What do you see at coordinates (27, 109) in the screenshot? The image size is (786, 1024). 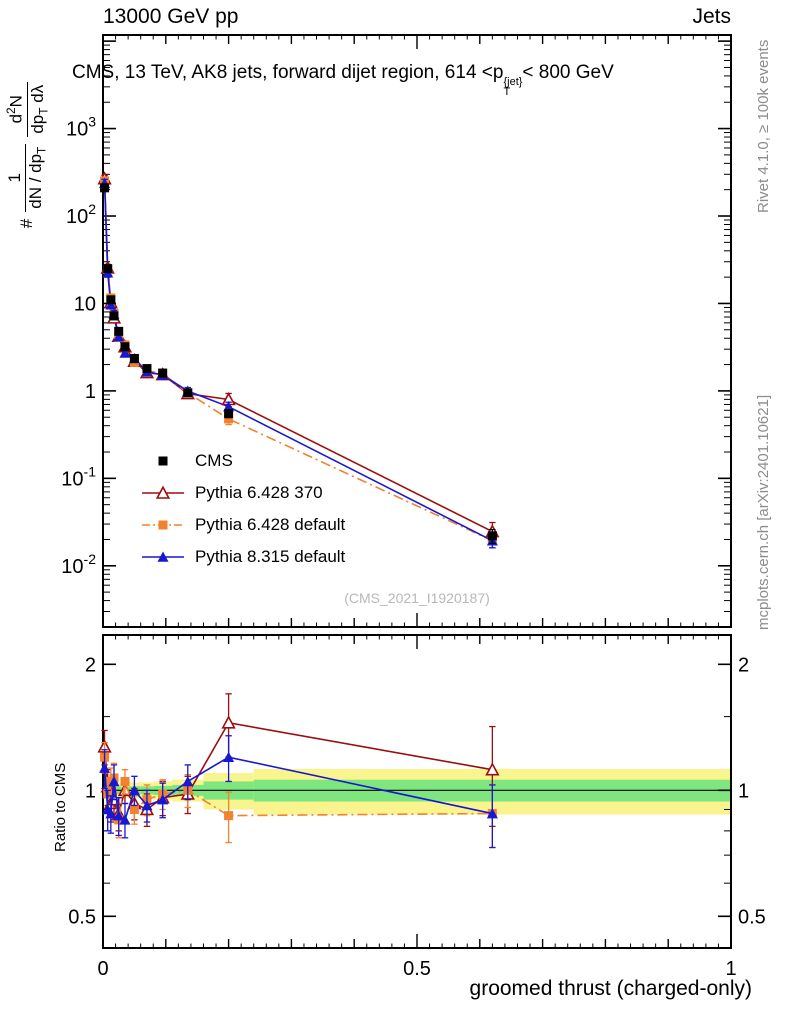 I see `y-label-fraction-2: d2N dpT dλ` at bounding box center [27, 109].